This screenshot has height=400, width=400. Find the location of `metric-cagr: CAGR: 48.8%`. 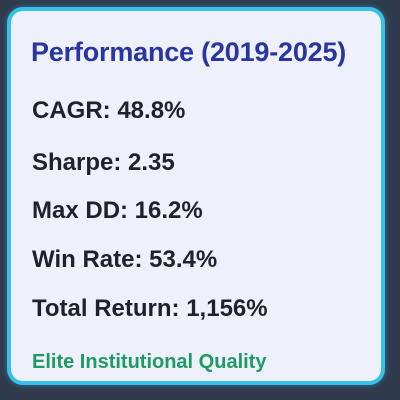

metric-cagr: CAGR: 48.8% is located at coordinates (109, 110).